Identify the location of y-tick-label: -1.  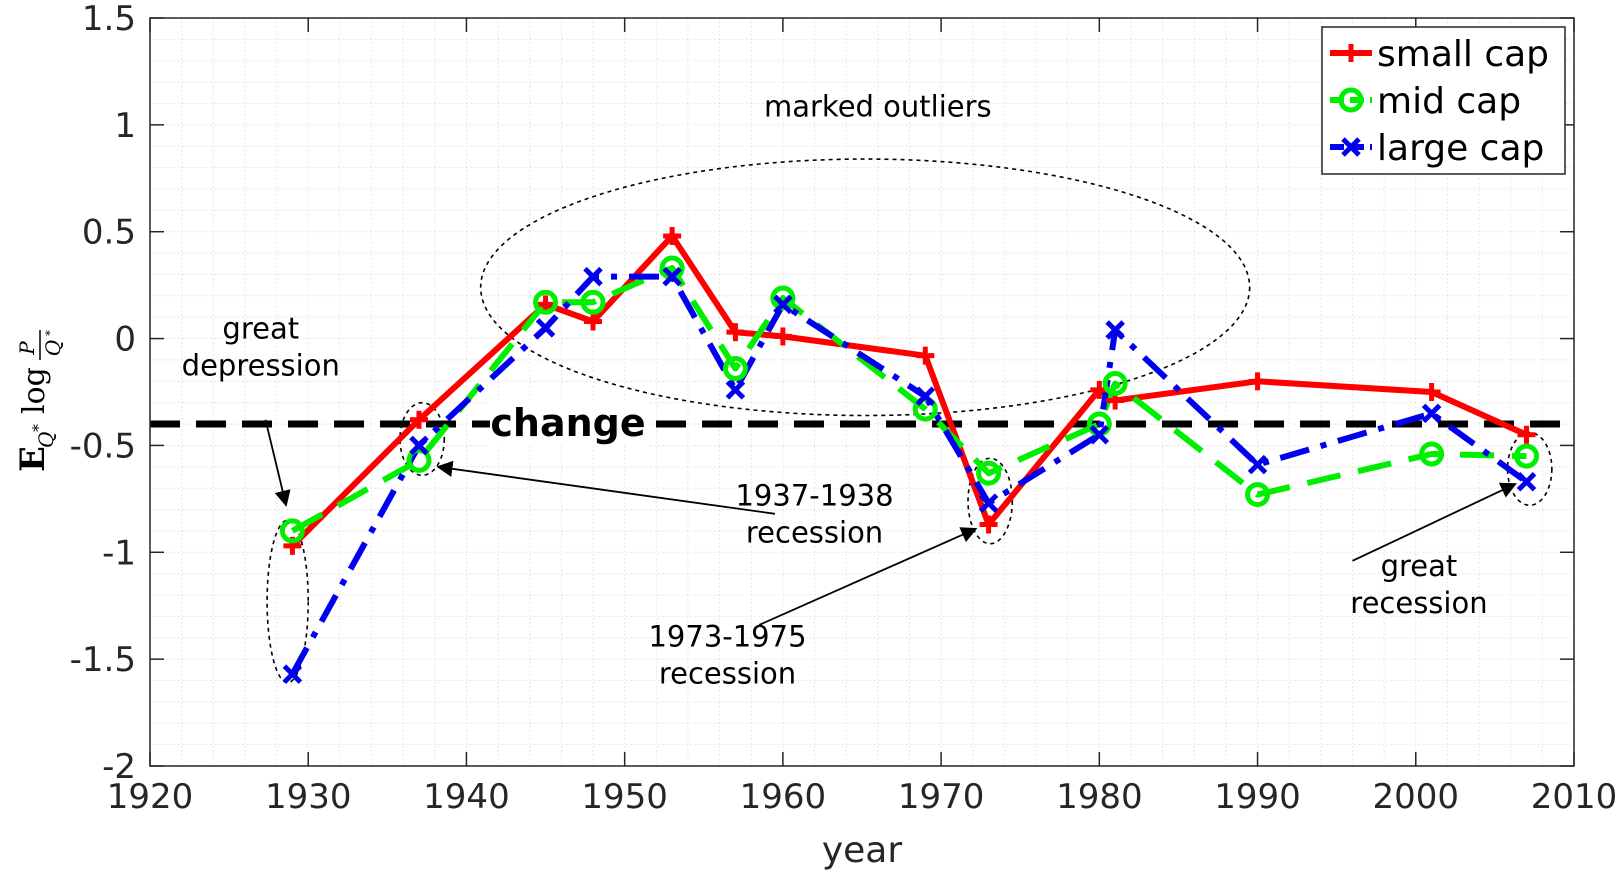
(119, 553).